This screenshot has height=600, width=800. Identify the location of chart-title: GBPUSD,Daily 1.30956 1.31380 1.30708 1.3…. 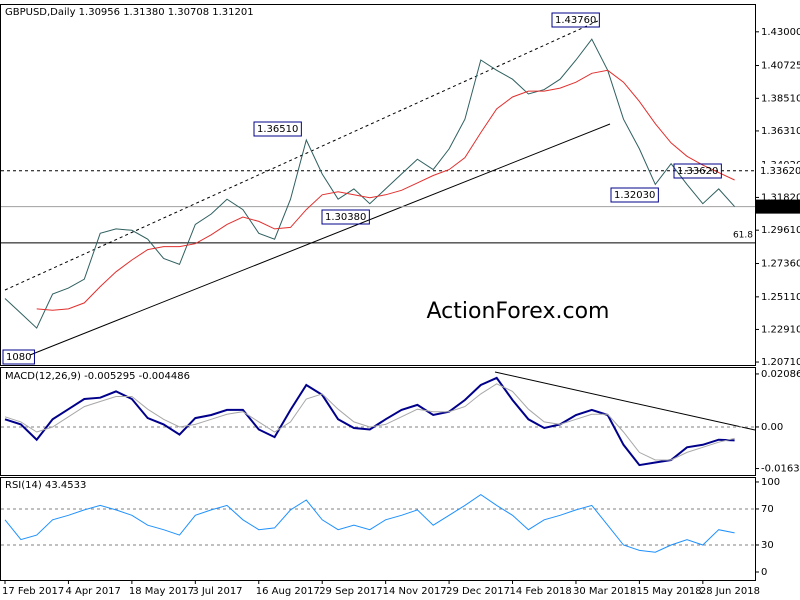
(129, 12).